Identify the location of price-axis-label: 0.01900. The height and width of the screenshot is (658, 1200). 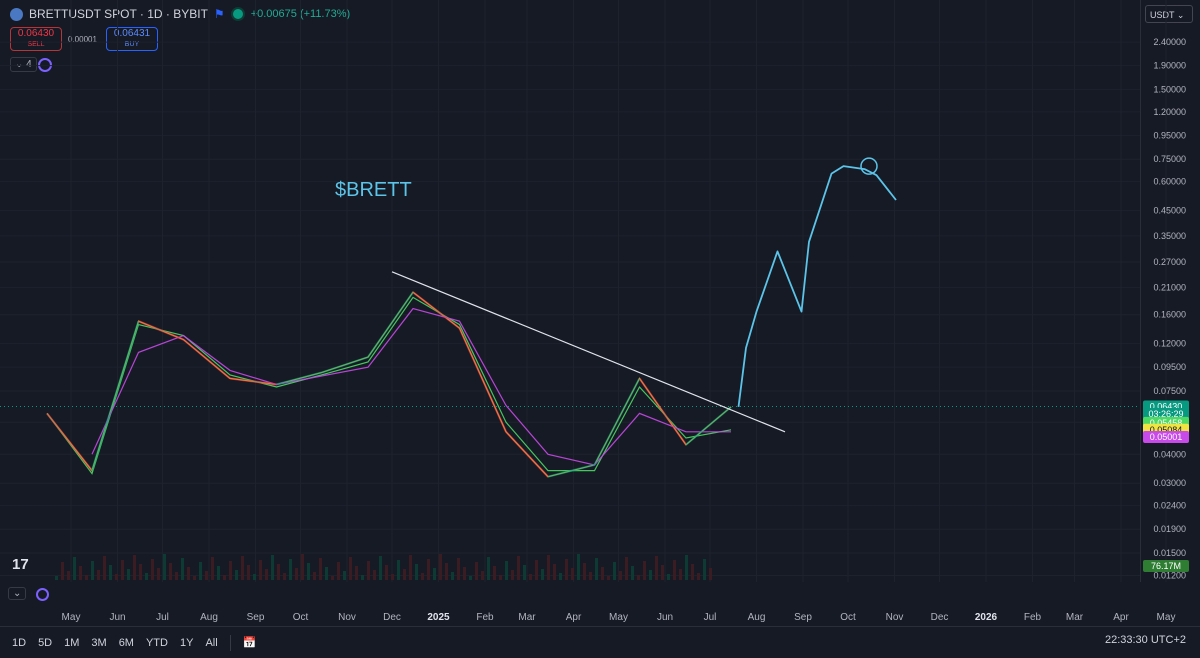
(1169, 529).